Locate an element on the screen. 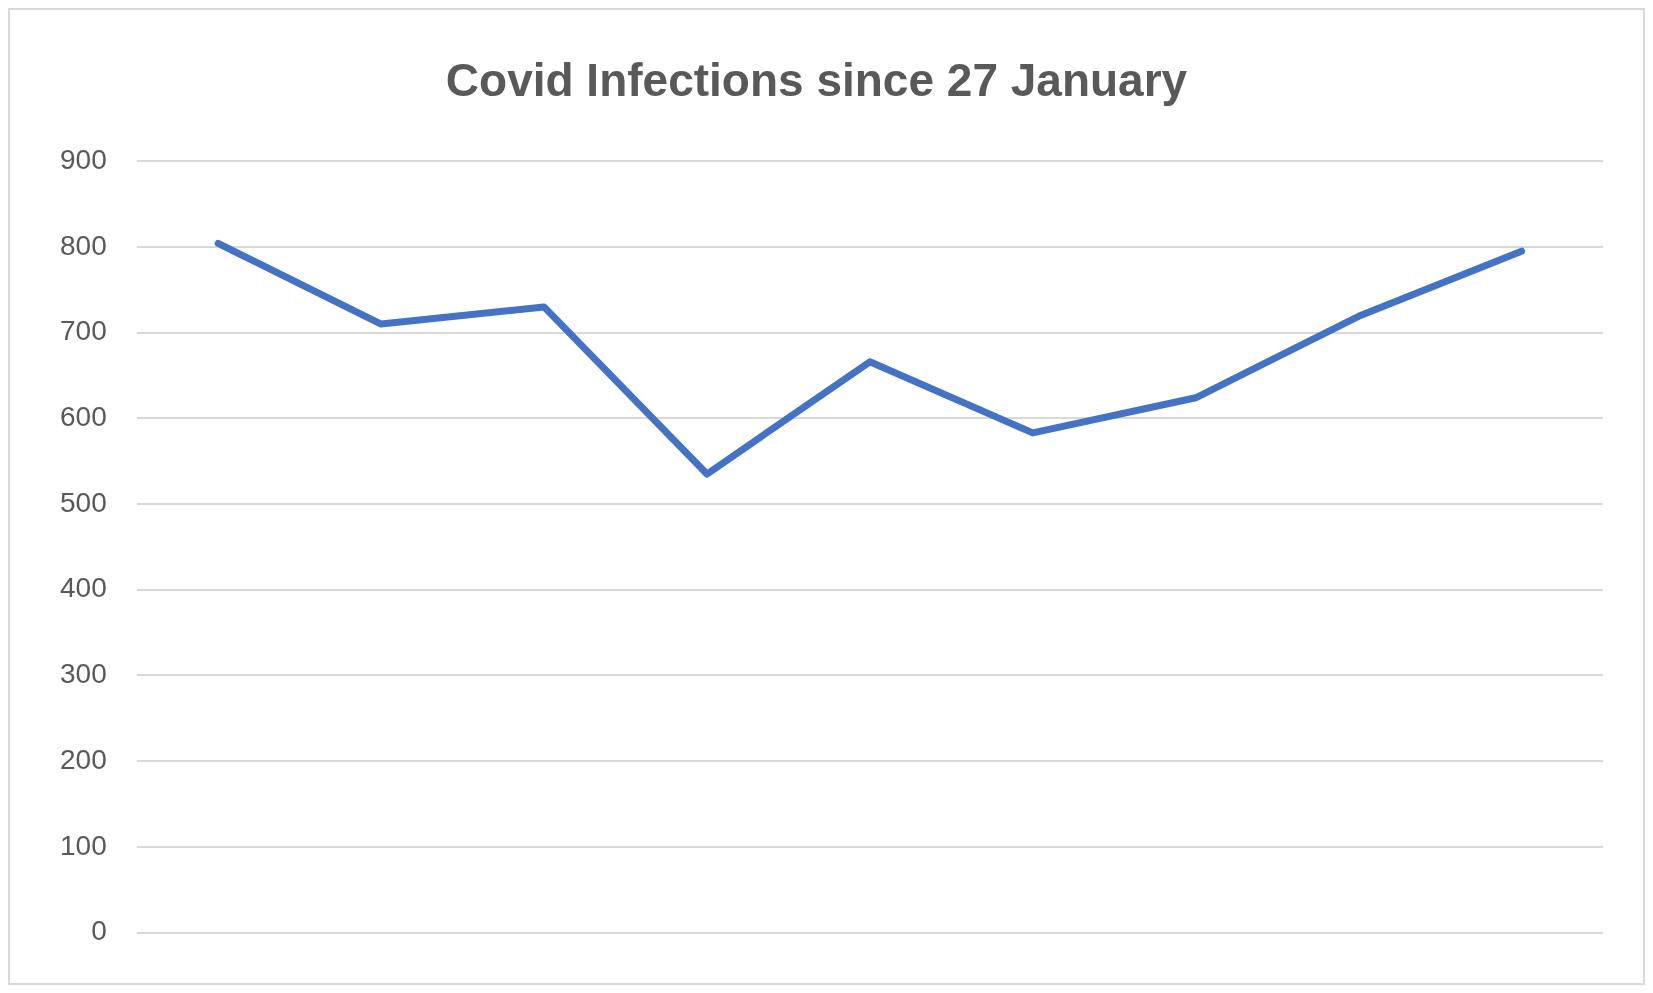 The image size is (1653, 993). y-tick-label: 900 is located at coordinates (83, 159).